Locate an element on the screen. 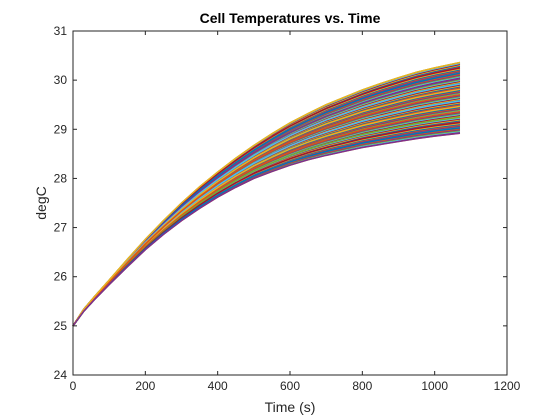  x-tick-label: 400 is located at coordinates (218, 386).